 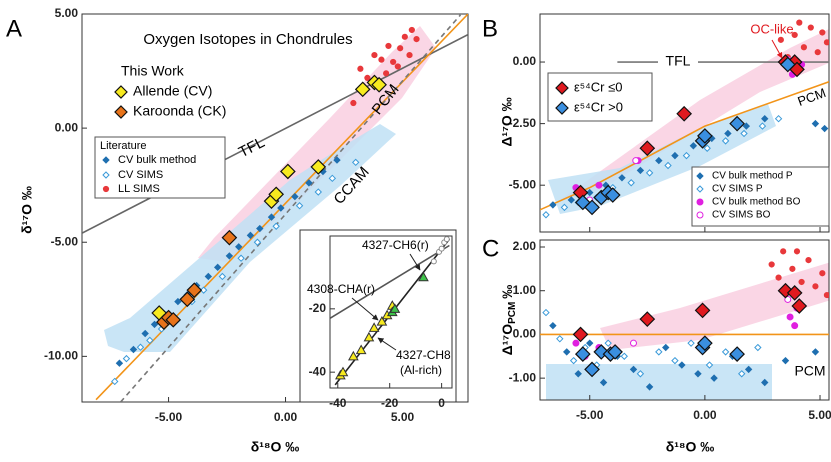 What do you see at coordinates (523, 123) in the screenshot?
I see `y-tick-label: -2.50` at bounding box center [523, 123].